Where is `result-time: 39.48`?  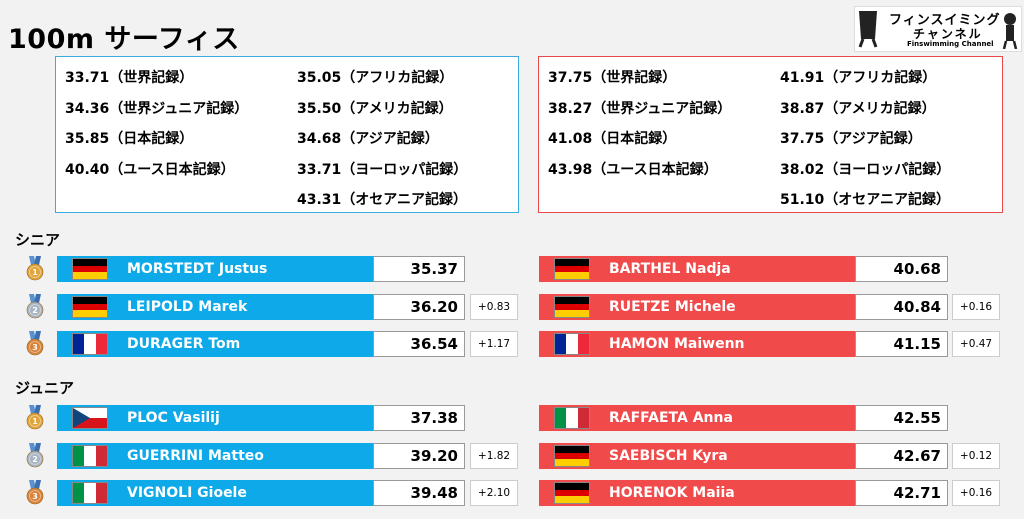
result-time: 39.48 is located at coordinates (419, 493).